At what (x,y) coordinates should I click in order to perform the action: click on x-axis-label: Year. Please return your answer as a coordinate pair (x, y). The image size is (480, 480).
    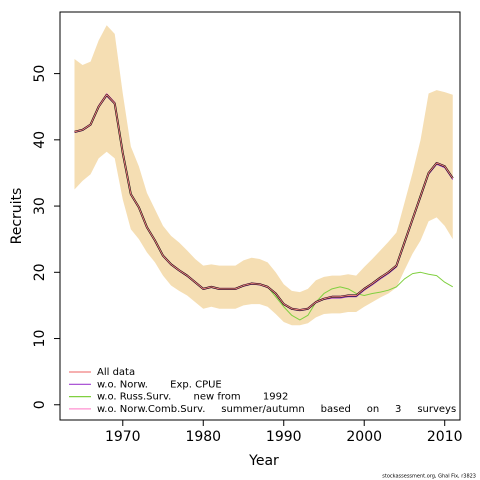
    Looking at the image, I should click on (263, 461).